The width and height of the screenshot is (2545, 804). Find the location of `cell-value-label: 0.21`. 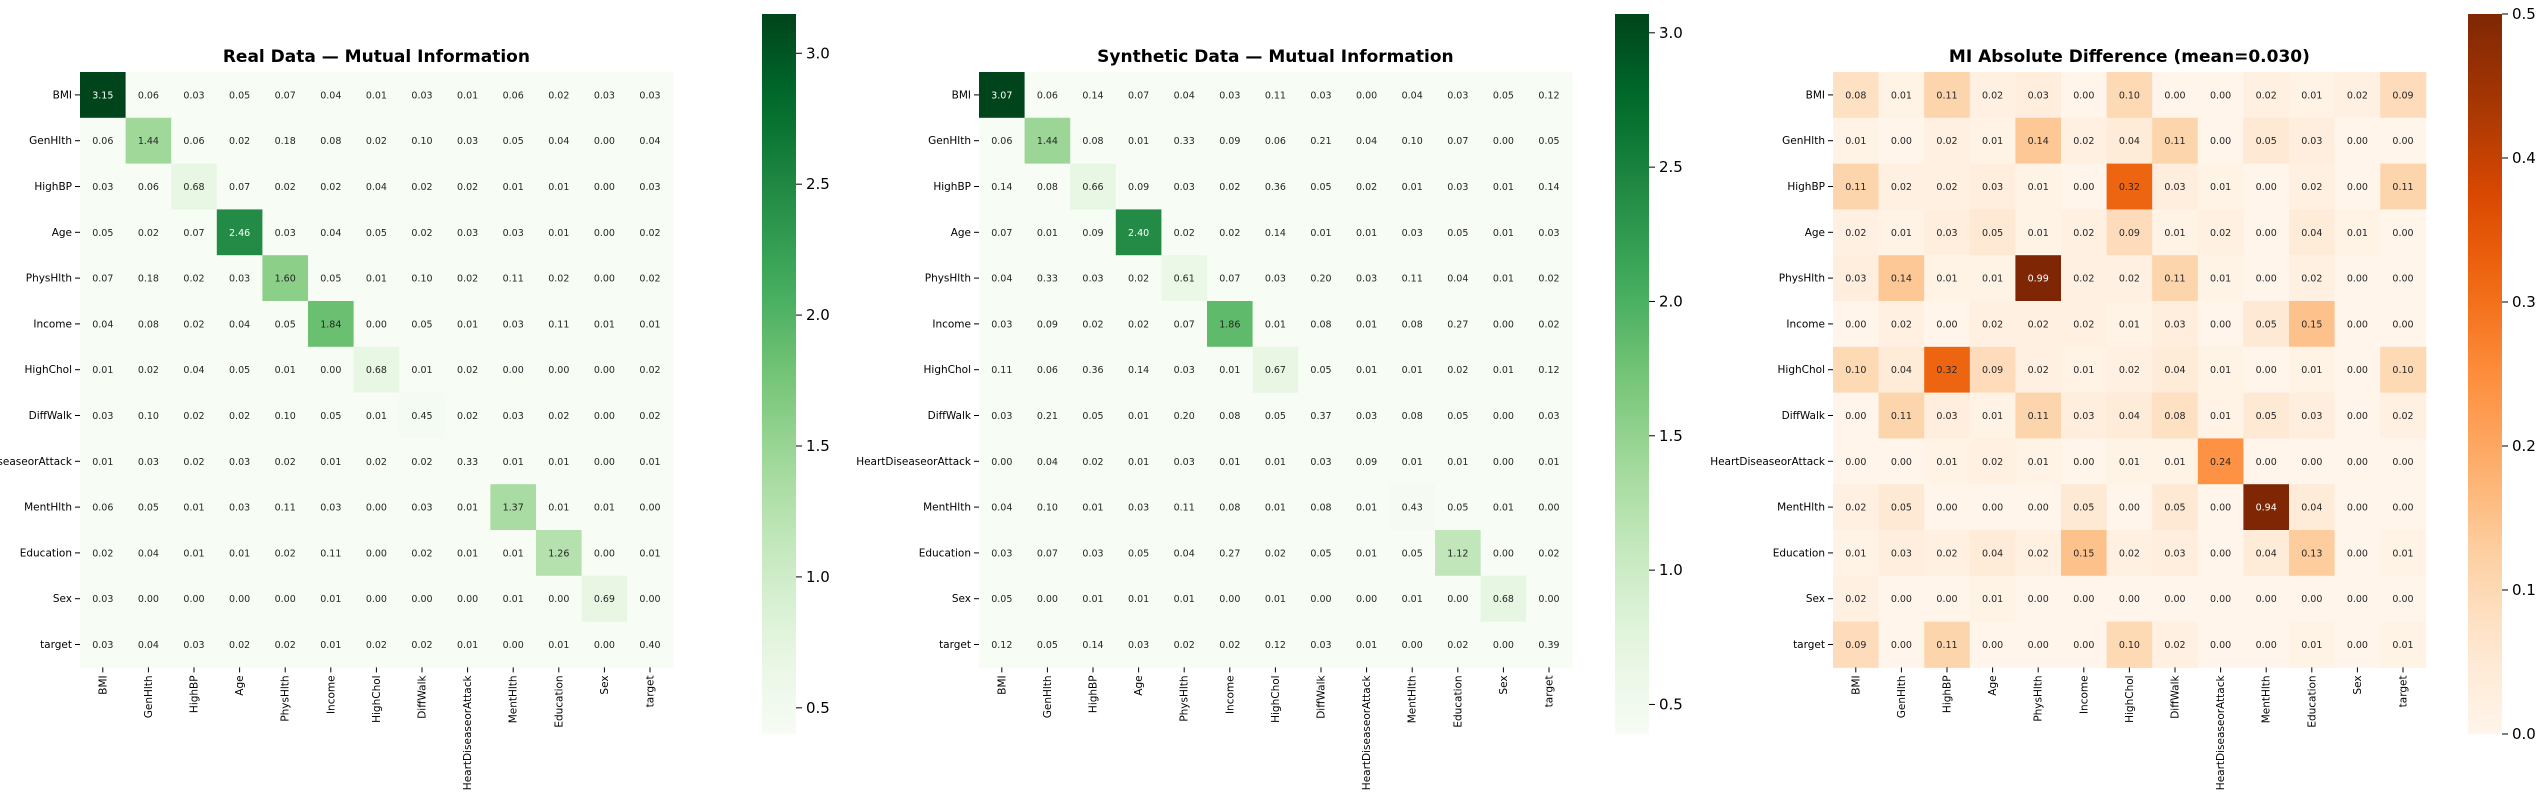

cell-value-label: 0.21 is located at coordinates (1320, 141).